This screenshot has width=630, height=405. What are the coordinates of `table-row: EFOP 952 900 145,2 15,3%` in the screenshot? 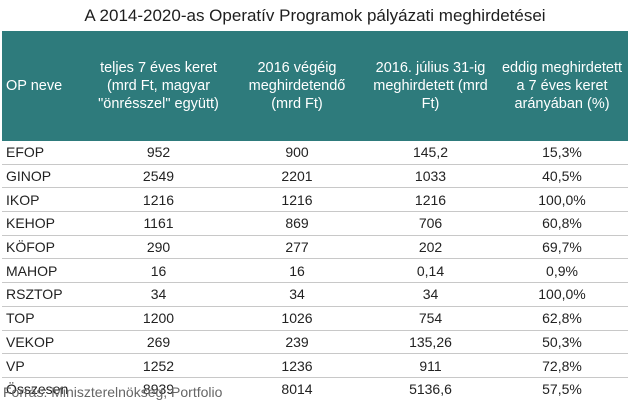 It's located at (315, 153).